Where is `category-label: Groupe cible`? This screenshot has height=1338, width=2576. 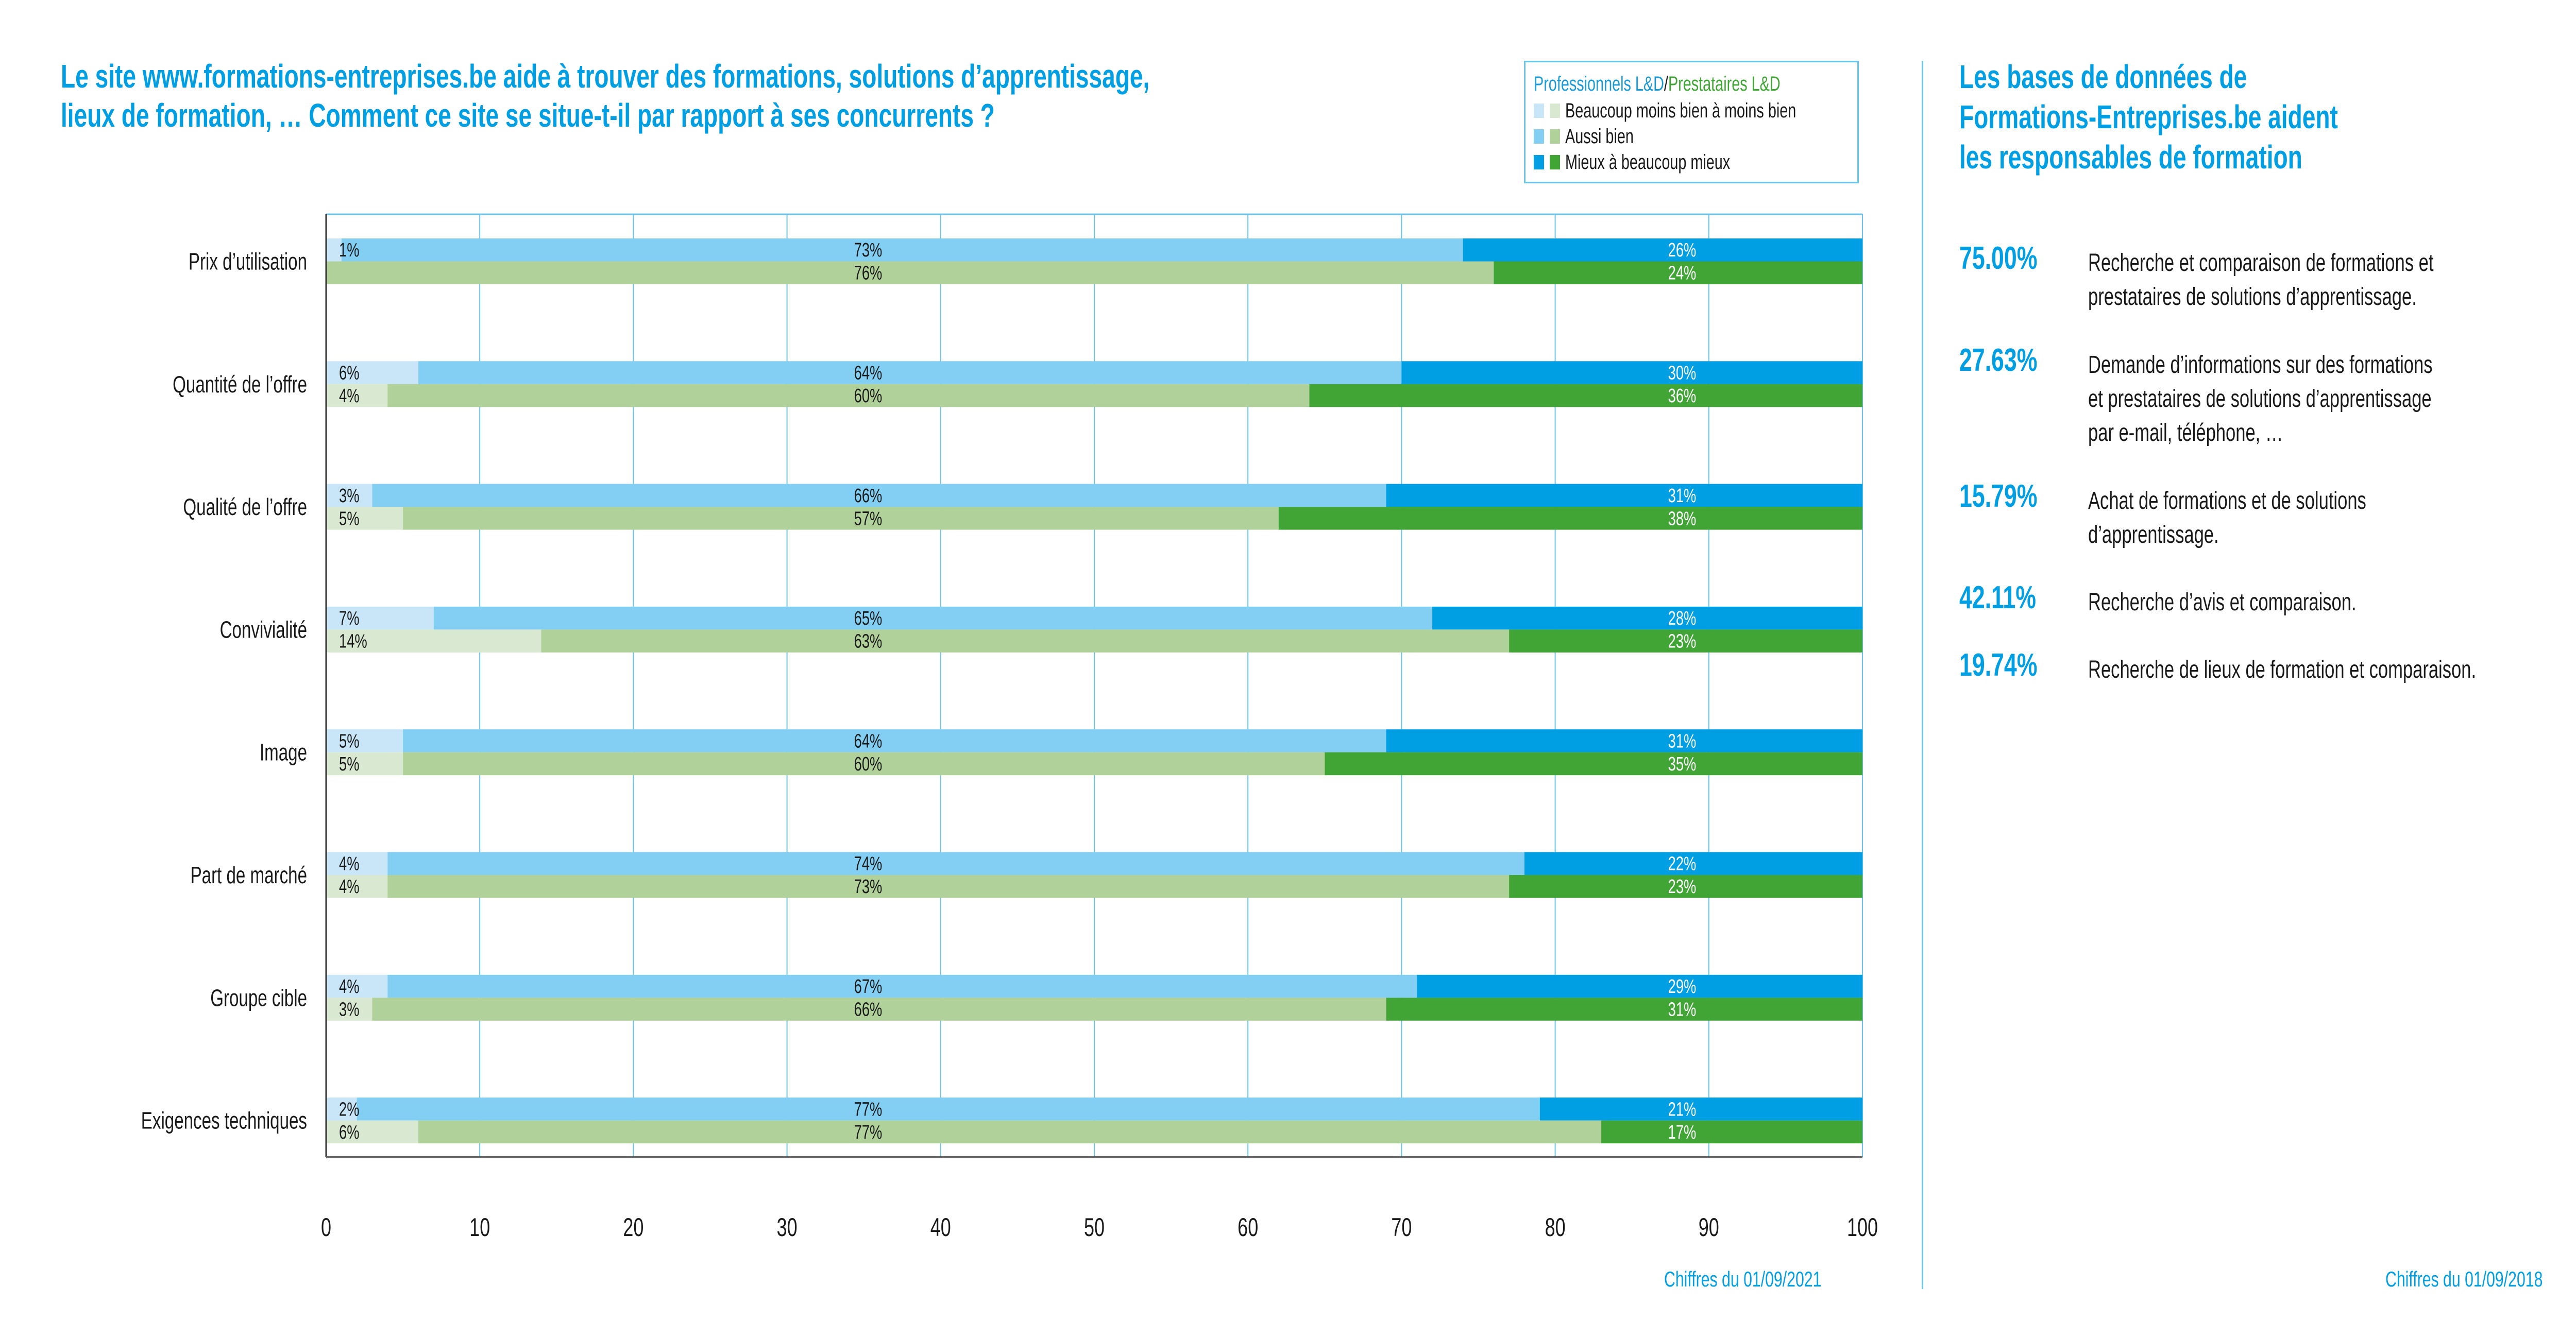 category-label: Groupe cible is located at coordinates (258, 998).